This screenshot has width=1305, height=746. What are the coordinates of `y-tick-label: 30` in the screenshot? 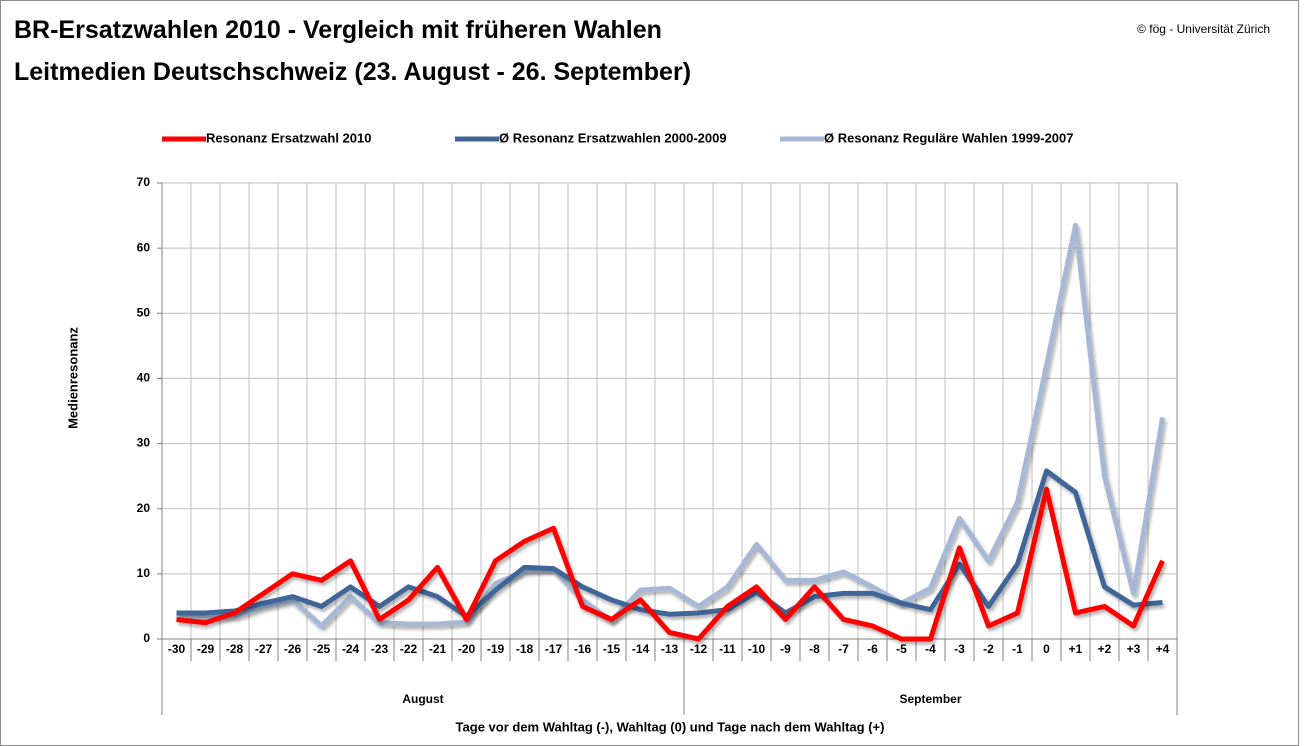 It's located at (144, 443).